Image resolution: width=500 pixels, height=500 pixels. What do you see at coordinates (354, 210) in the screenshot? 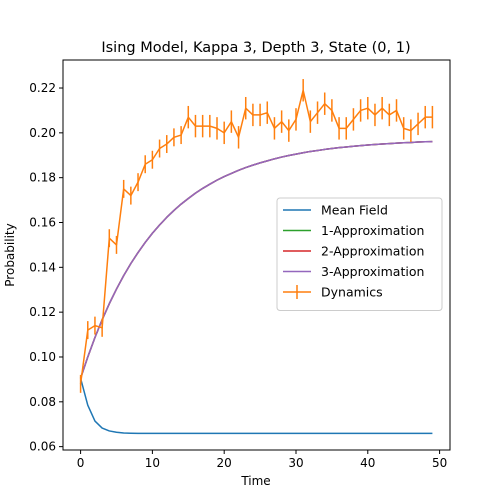
I see `legend-label: Mean Field` at bounding box center [354, 210].